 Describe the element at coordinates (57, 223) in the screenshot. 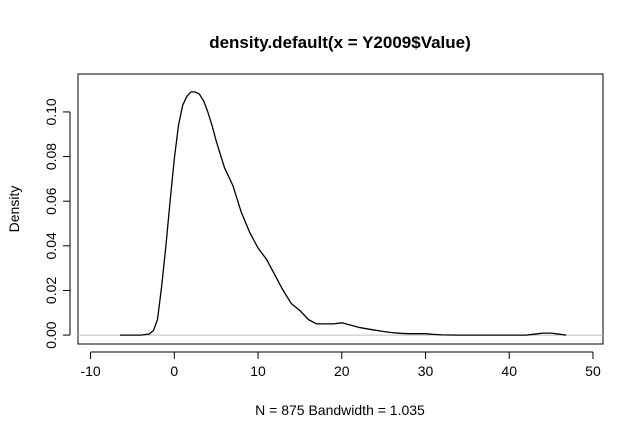

I see `y-axis: 0.00 0.02 0.04 0.06 0.08 0.10` at that location.